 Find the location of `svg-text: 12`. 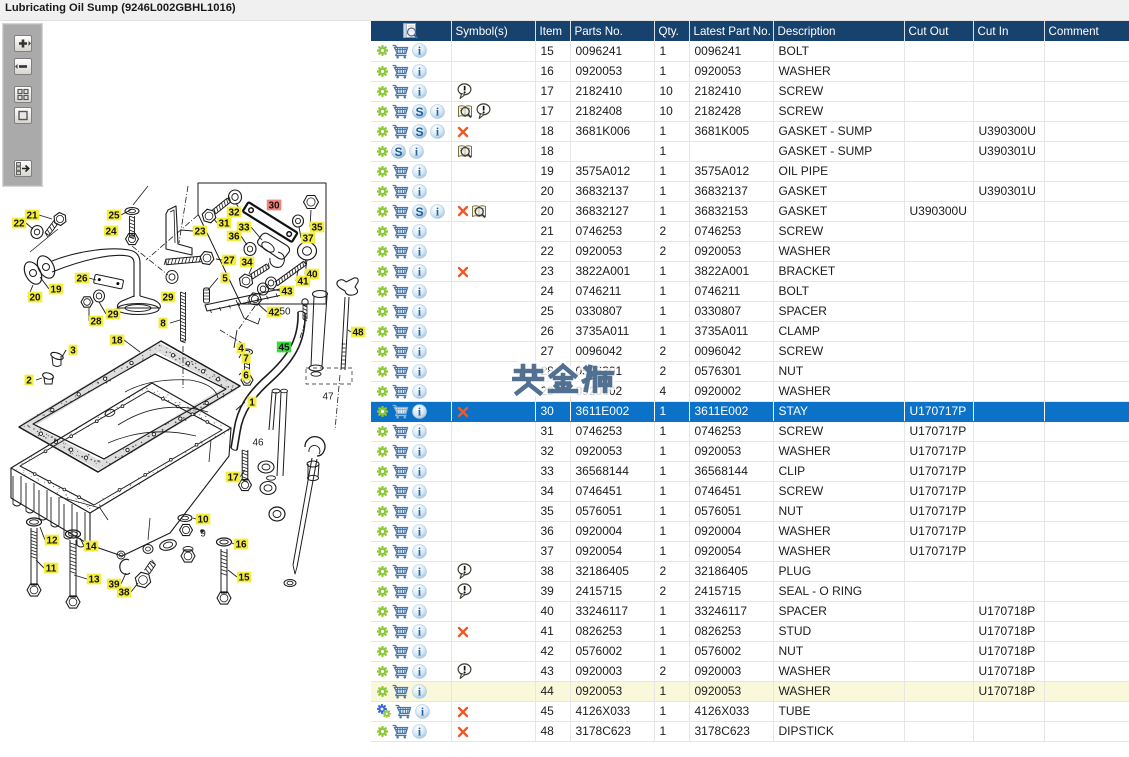

svg-text: 12 is located at coordinates (52, 541).